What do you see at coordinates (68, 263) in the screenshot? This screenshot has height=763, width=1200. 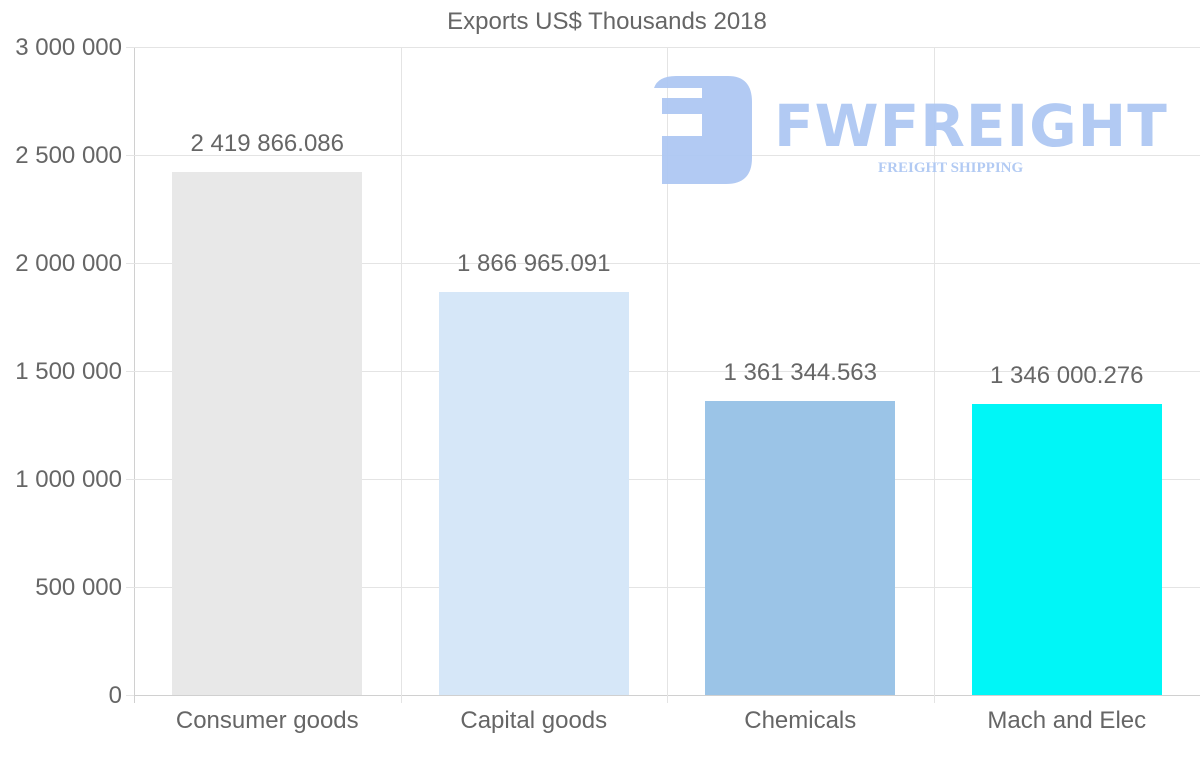 I see `y-tick-label: 2 000 000` at bounding box center [68, 263].